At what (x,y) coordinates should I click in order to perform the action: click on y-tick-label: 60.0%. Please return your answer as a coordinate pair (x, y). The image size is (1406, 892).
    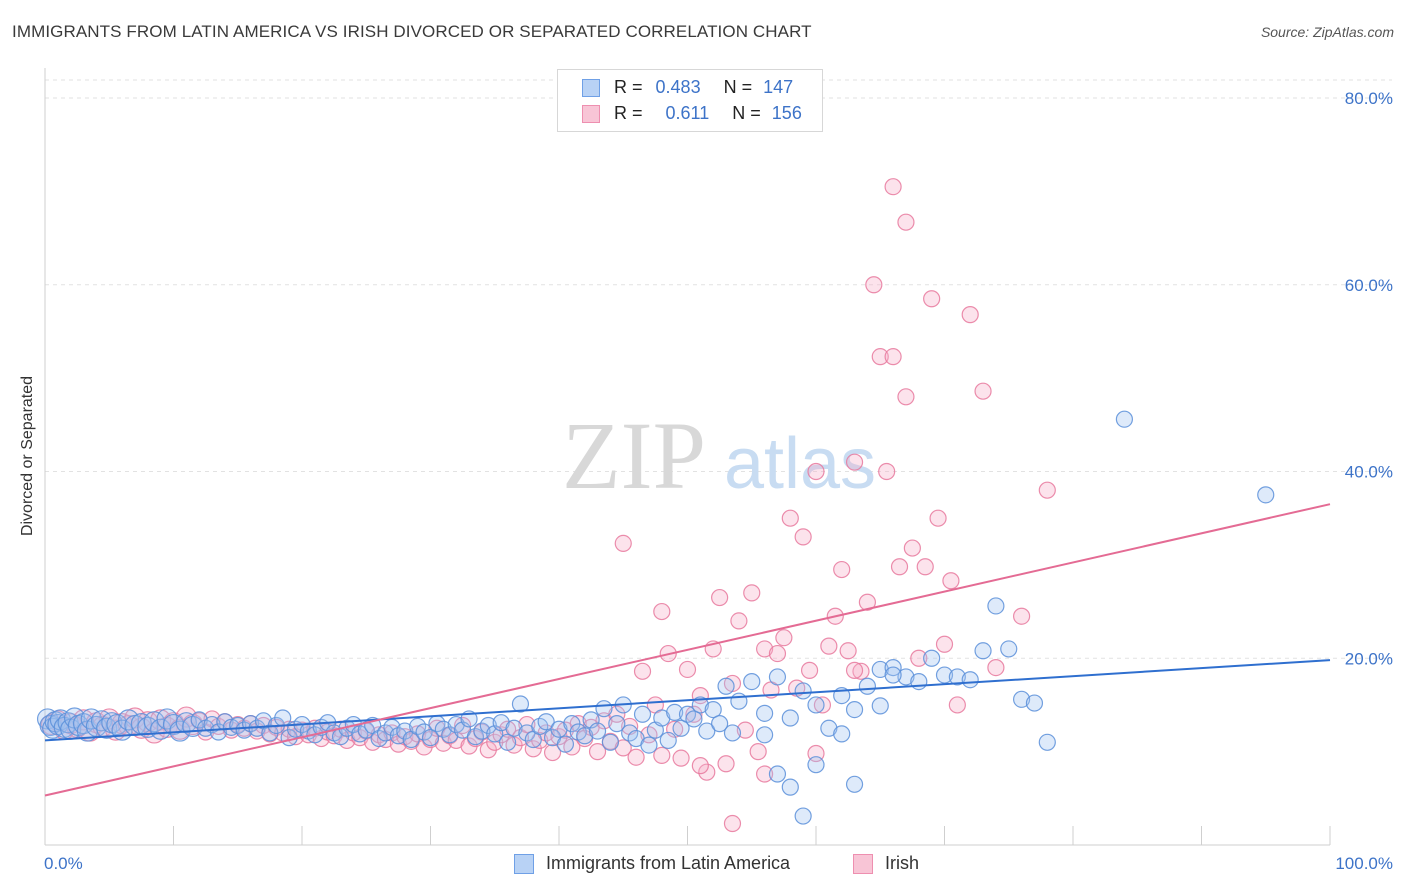
    Looking at the image, I should click on (1369, 285).